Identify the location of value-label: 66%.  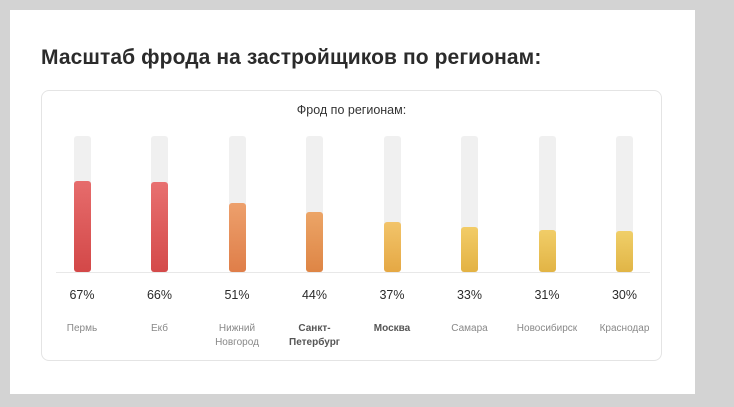
(159, 295).